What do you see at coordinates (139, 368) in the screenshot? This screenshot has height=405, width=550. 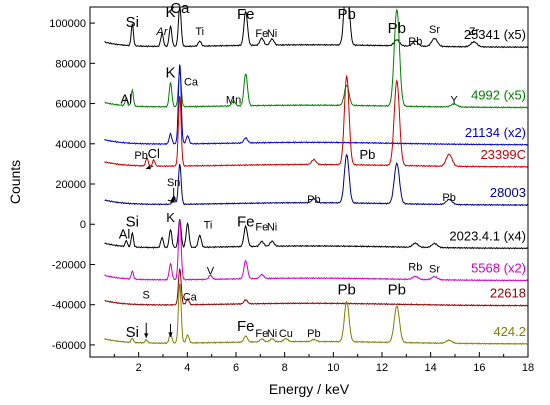 I see `x-tick-label: 2` at bounding box center [139, 368].